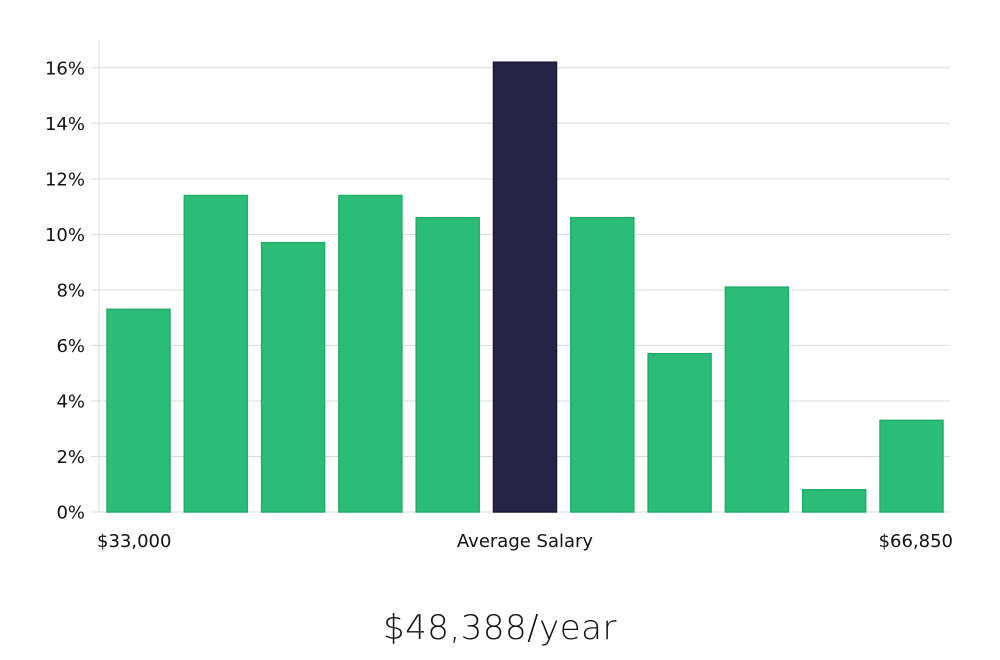 The image size is (1000, 660). I want to click on y-tick-label: 0%, so click(70, 513).